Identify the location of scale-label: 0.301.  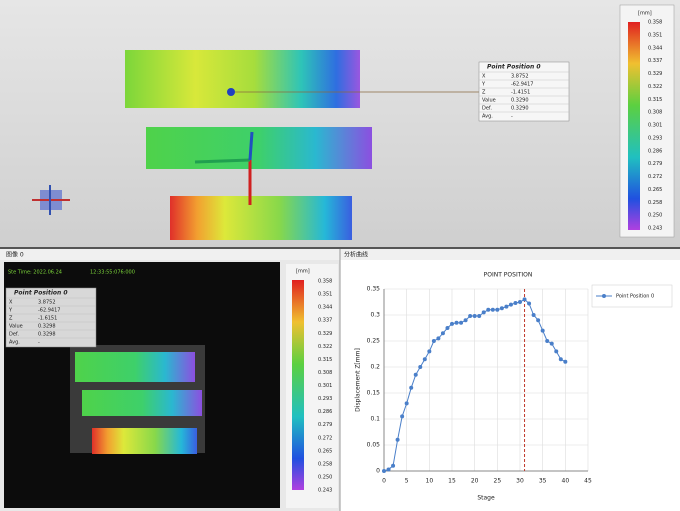
(655, 126).